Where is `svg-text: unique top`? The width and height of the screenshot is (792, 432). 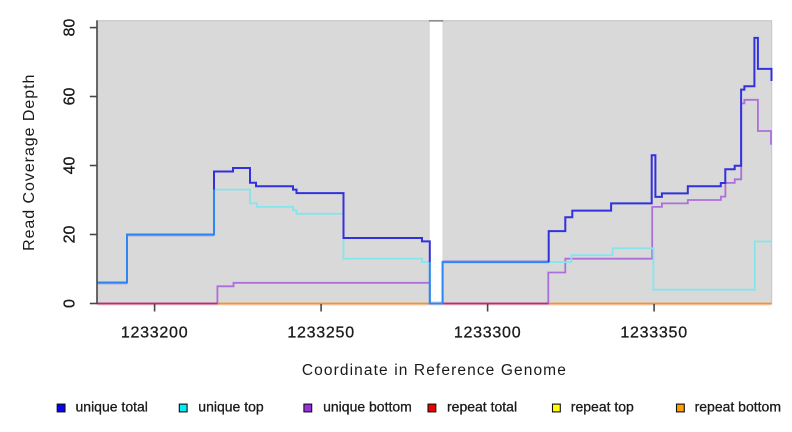 svg-text: unique top is located at coordinates (231, 407).